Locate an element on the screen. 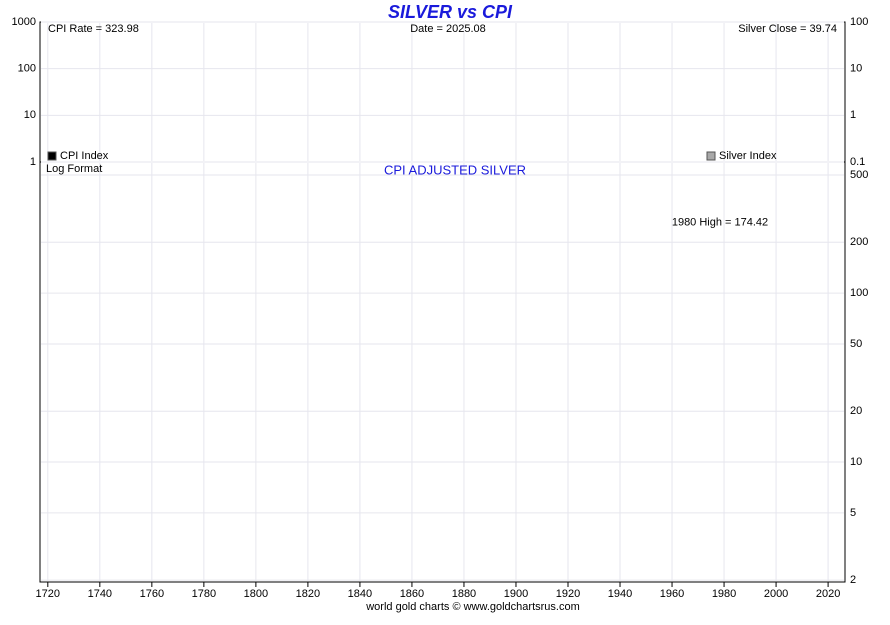  x-tick-label: 1920 is located at coordinates (568, 594).